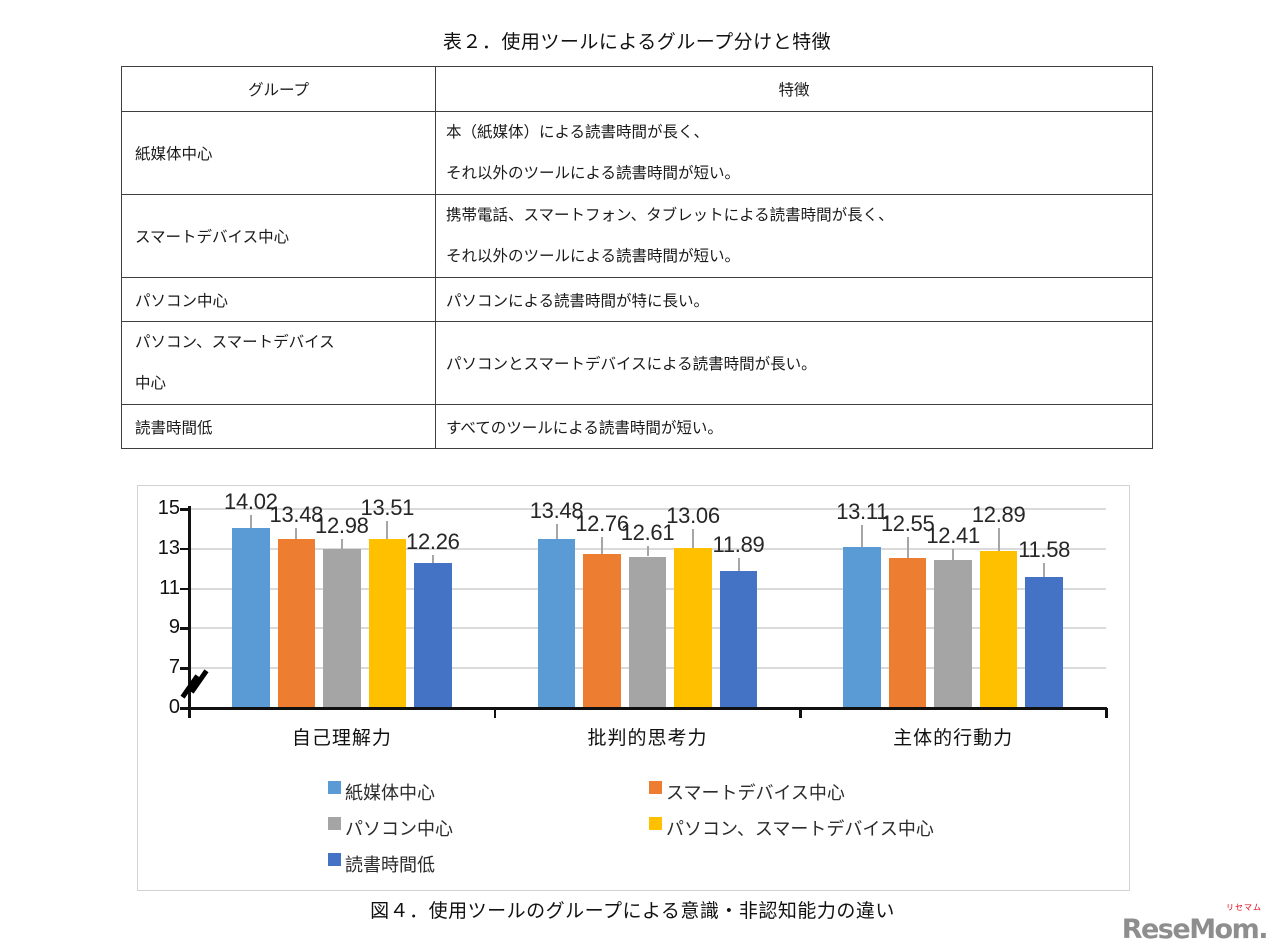 The height and width of the screenshot is (952, 1280). Describe the element at coordinates (235, 342) in the screenshot. I see `group-name: パソコン、スマートデバイス` at that location.